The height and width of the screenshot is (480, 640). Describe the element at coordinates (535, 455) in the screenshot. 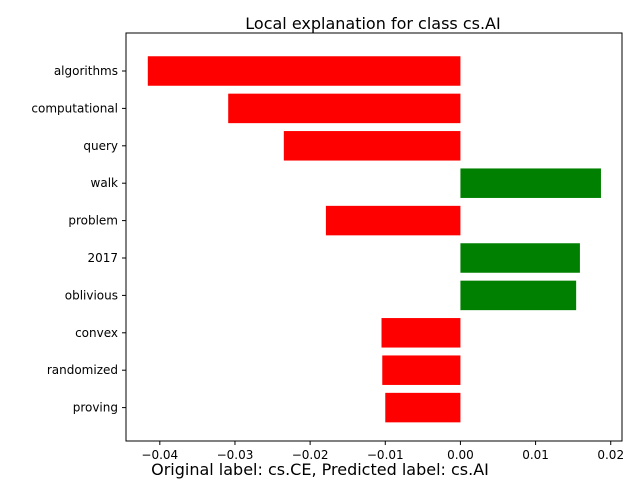

I see `x-tick-label: 0.01` at that location.